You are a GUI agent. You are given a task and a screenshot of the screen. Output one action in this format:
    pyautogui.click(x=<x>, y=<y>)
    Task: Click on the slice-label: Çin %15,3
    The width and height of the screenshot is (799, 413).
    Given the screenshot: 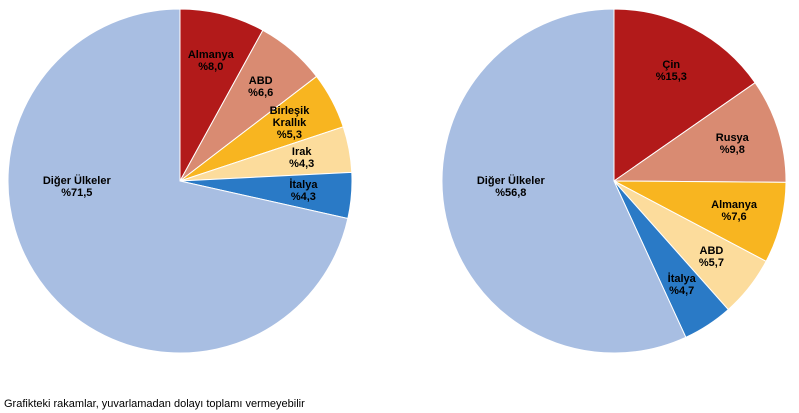 What is the action you would take?
    pyautogui.click(x=671, y=71)
    